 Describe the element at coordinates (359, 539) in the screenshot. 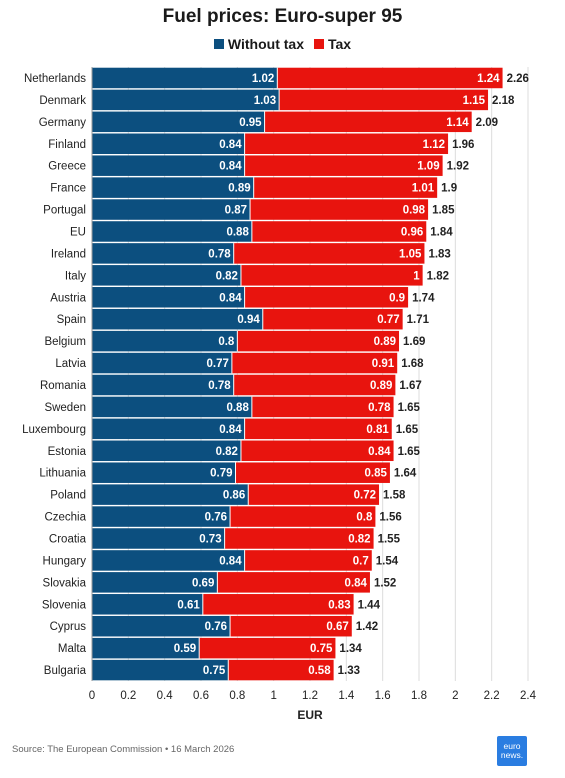

I see `value-label-tax: 0.82` at that location.